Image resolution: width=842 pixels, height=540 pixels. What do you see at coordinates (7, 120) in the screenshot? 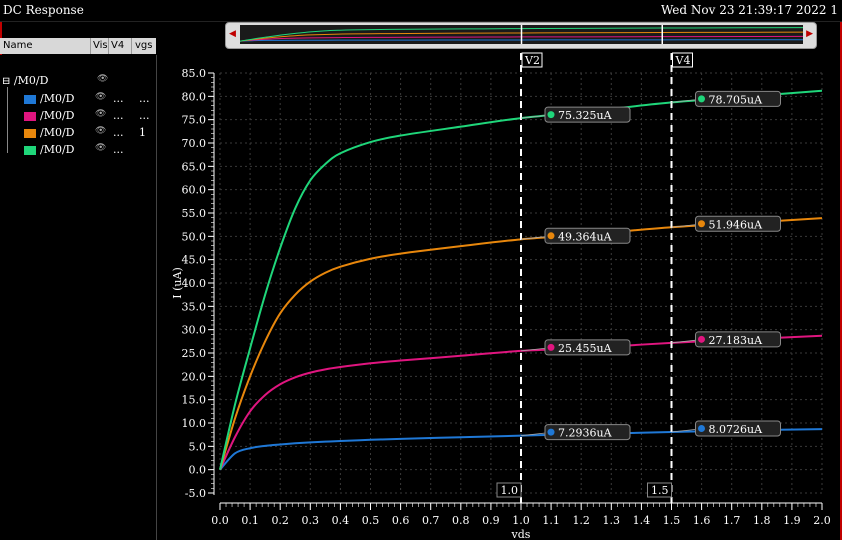
I see `tree-line` at bounding box center [7, 120].